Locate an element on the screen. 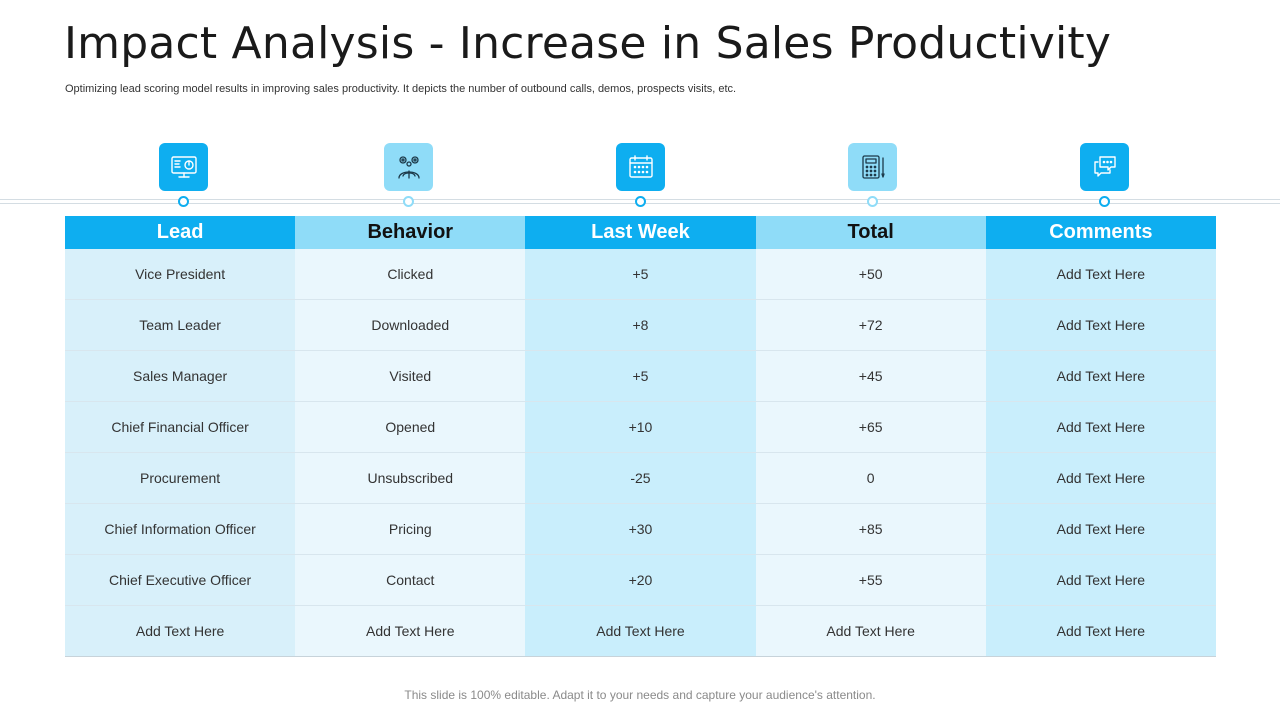 The height and width of the screenshot is (720, 1280). cell-total: +55 is located at coordinates (870, 580).